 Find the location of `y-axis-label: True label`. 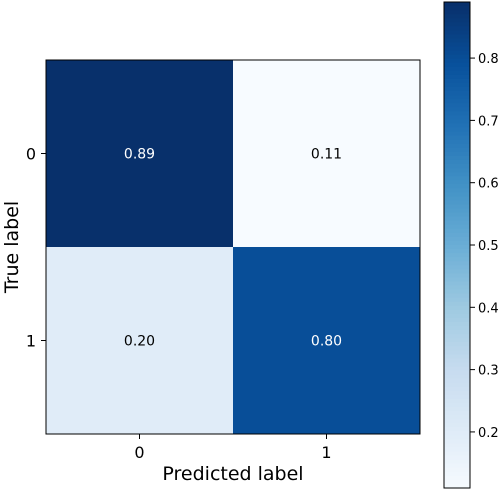

y-axis-label: True label is located at coordinates (12, 247).